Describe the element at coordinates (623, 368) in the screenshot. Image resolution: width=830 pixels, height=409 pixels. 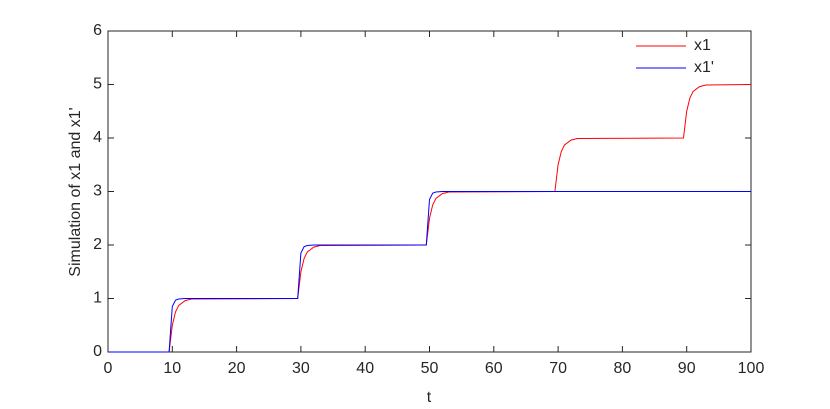
I see `x-tick-label: 80` at that location.